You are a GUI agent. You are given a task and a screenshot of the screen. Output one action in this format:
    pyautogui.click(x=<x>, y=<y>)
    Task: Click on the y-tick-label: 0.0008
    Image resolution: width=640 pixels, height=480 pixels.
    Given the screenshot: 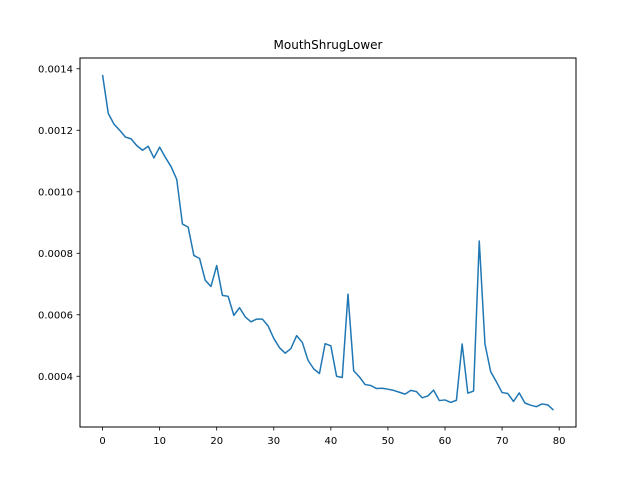 What is the action you would take?
    pyautogui.click(x=55, y=254)
    